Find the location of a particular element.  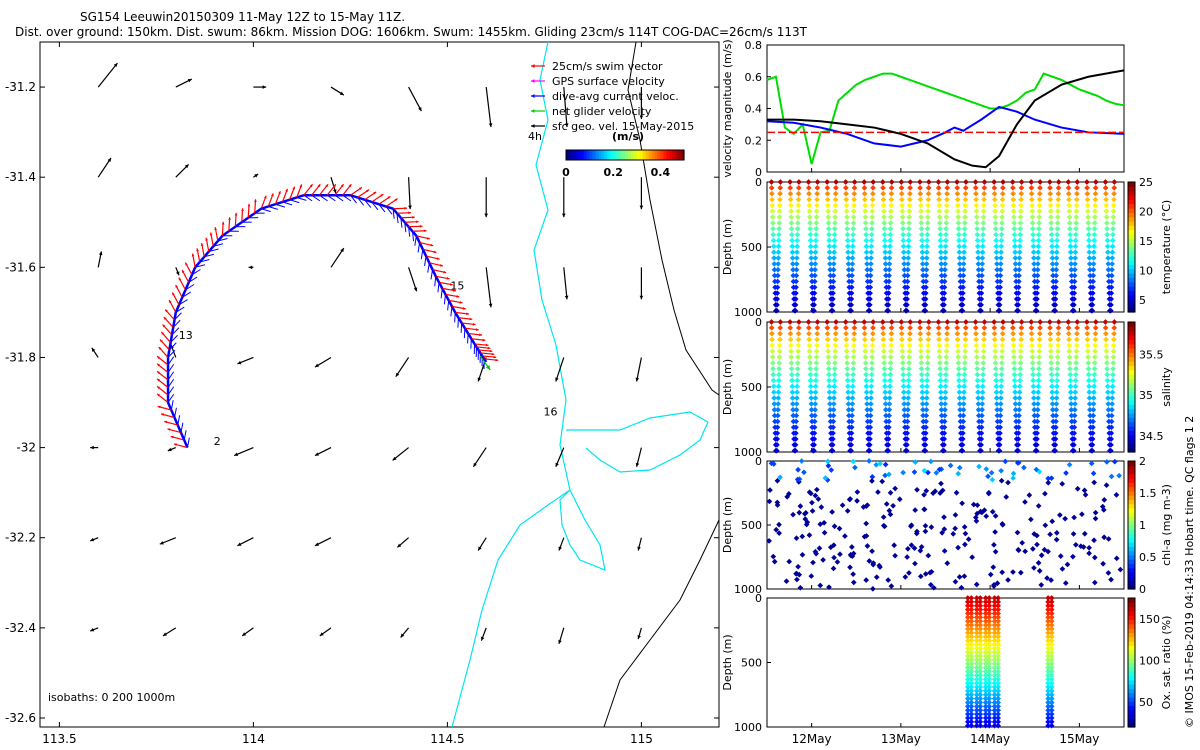

swim-vector-arrow is located at coordinates (188, 269).